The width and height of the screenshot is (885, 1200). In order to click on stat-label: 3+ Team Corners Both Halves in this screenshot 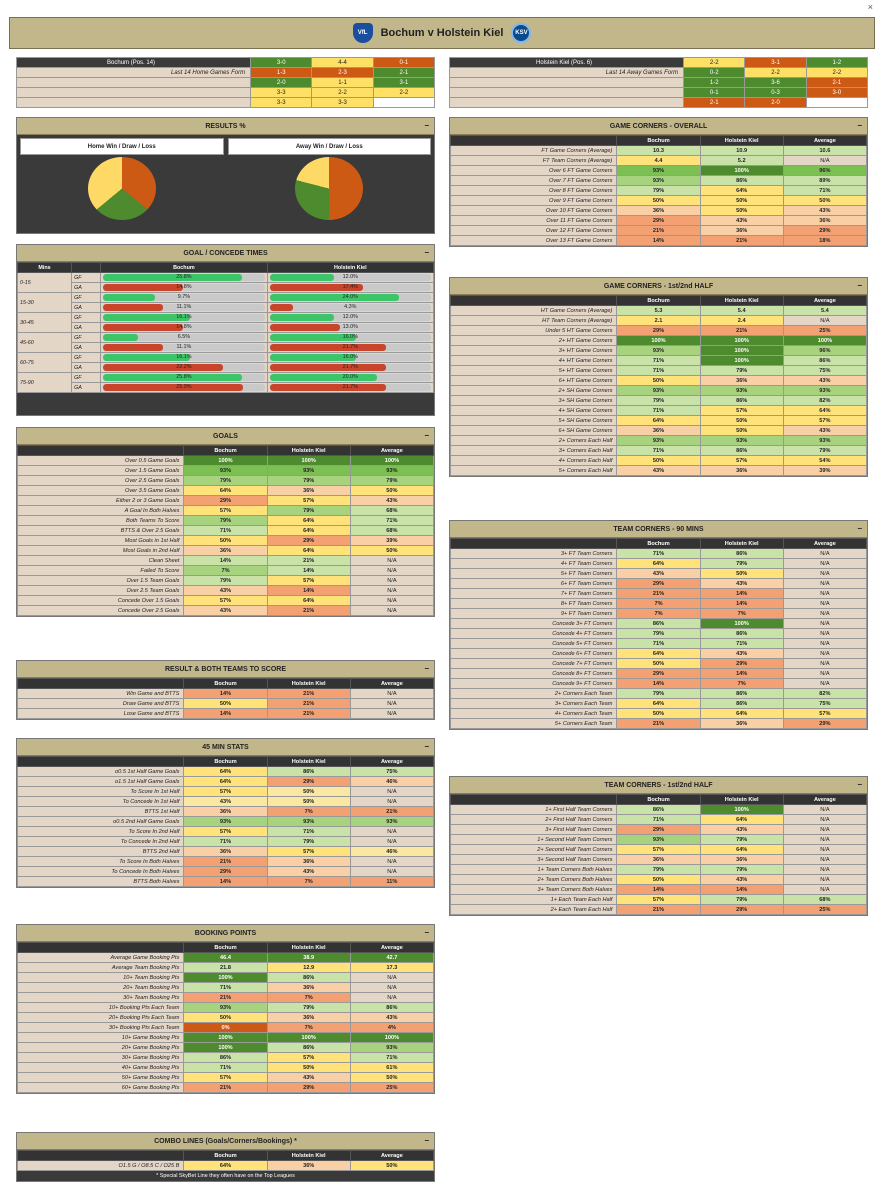, I will do `click(533, 889)`.